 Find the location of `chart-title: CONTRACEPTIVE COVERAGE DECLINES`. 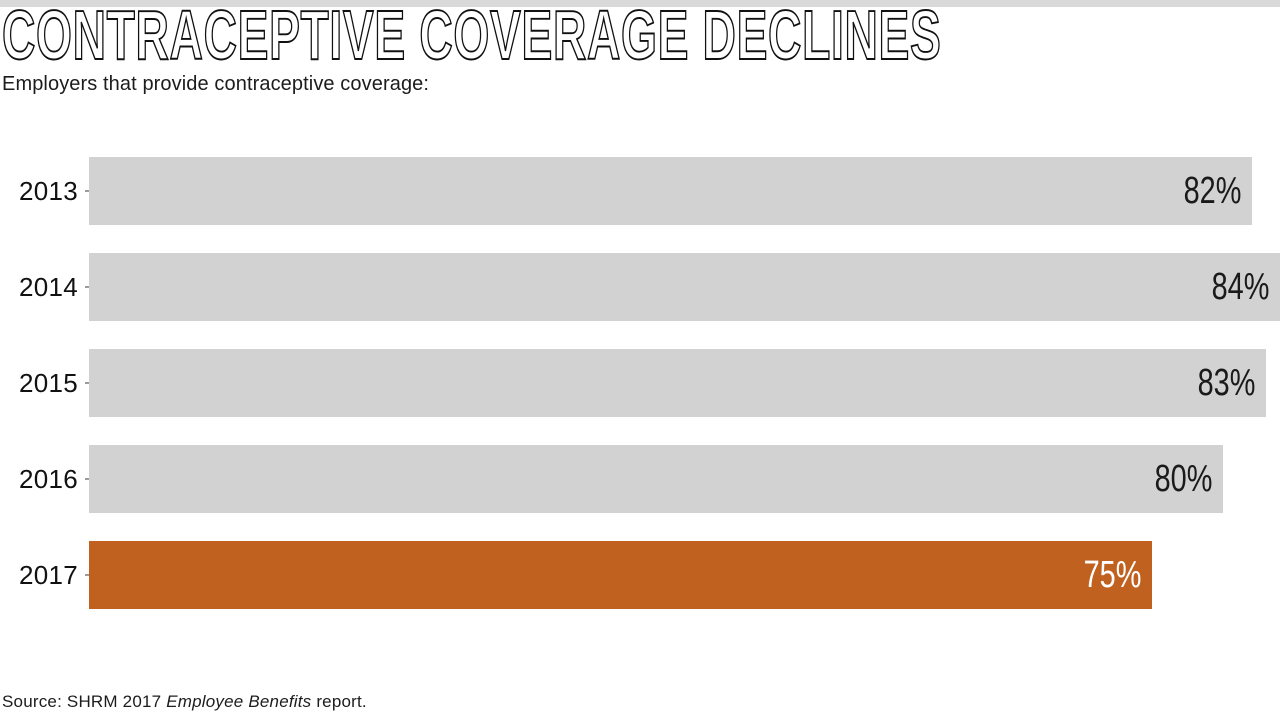

chart-title: CONTRACEPTIVE COVERAGE DECLINES is located at coordinates (471, 37).